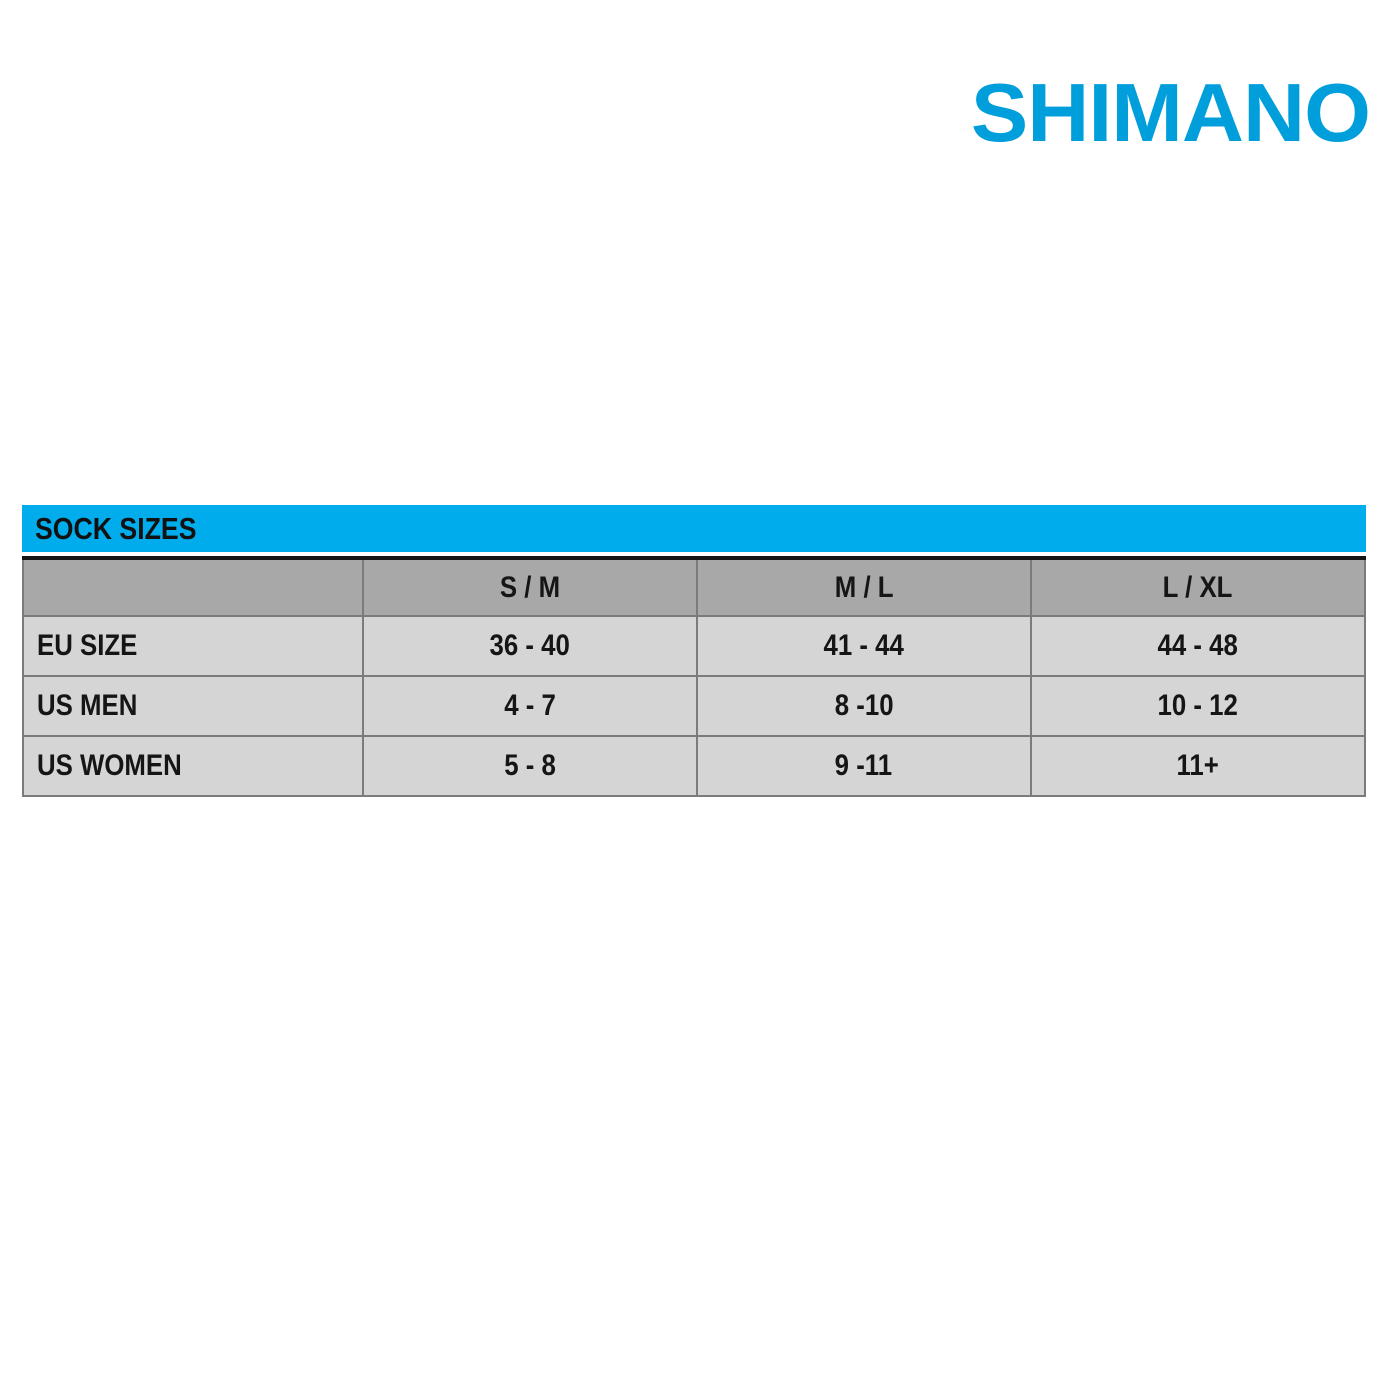 The image size is (1400, 1400). What do you see at coordinates (529, 587) in the screenshot?
I see `header-cell-sm: S / M` at bounding box center [529, 587].